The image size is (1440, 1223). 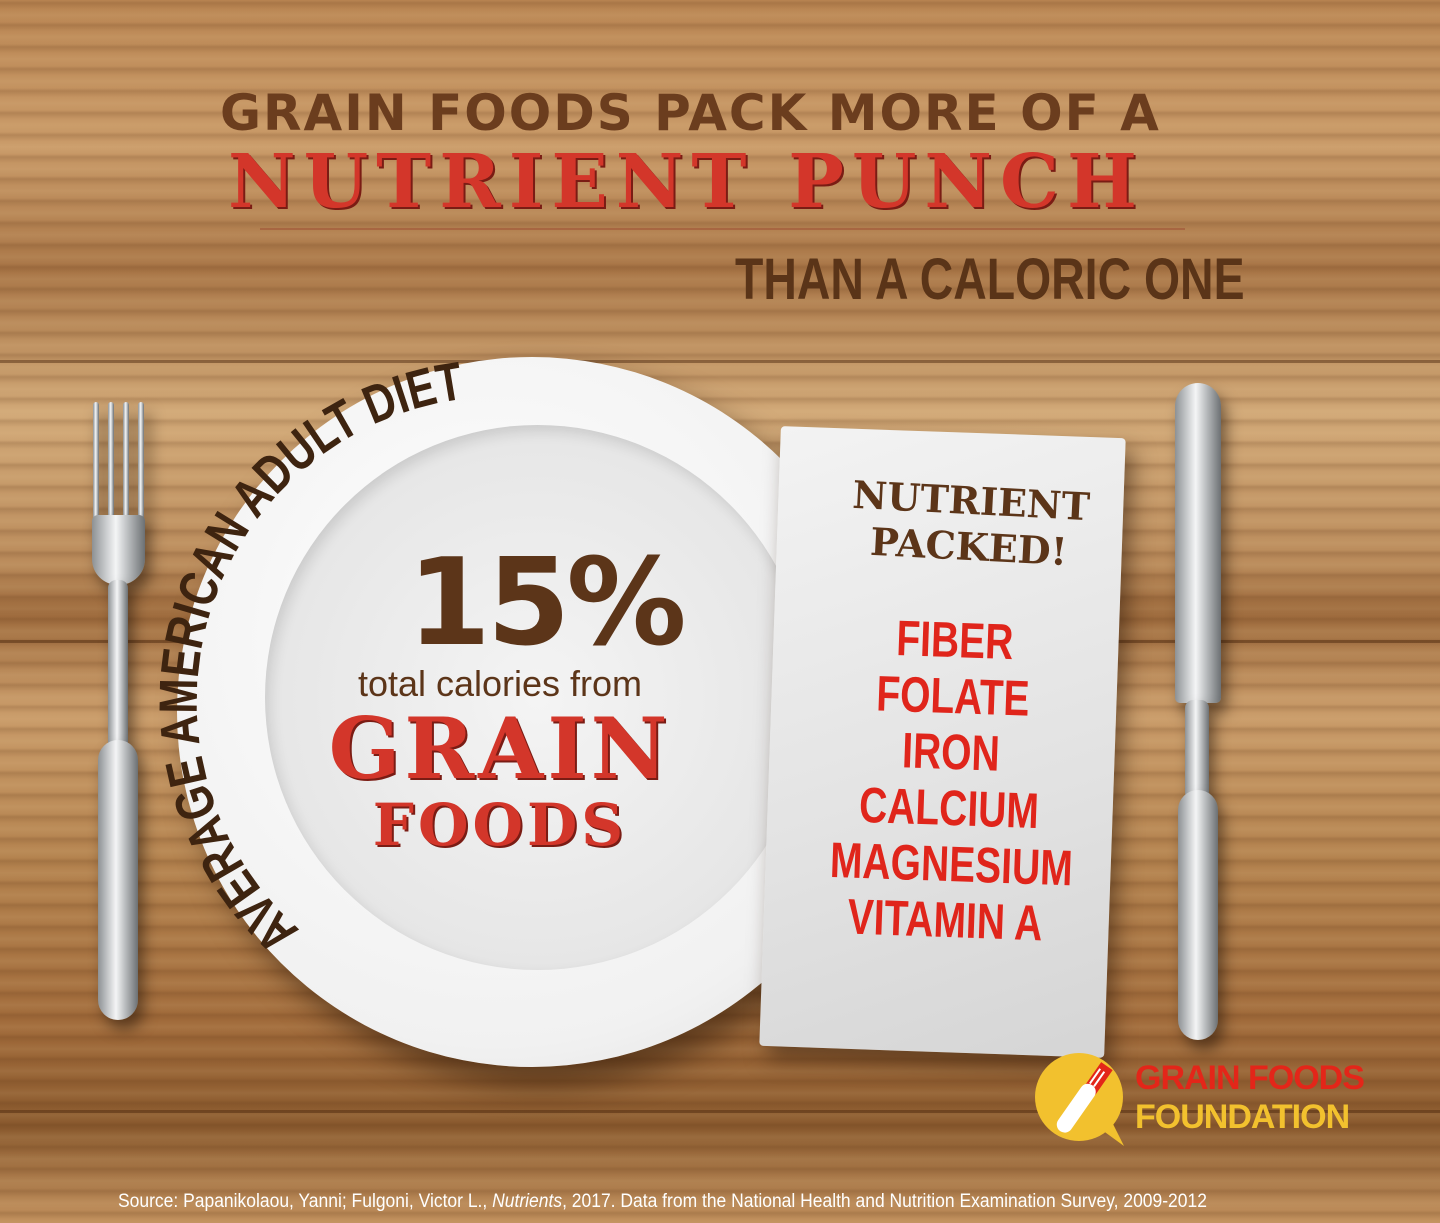 What do you see at coordinates (955, 640) in the screenshot?
I see `nutrient-item: FIBER` at bounding box center [955, 640].